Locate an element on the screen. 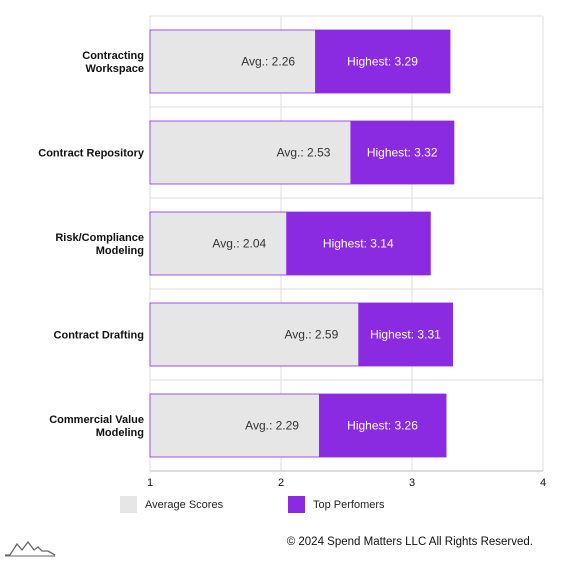  data-label-top-1: Highest: 3.32 is located at coordinates (402, 153).